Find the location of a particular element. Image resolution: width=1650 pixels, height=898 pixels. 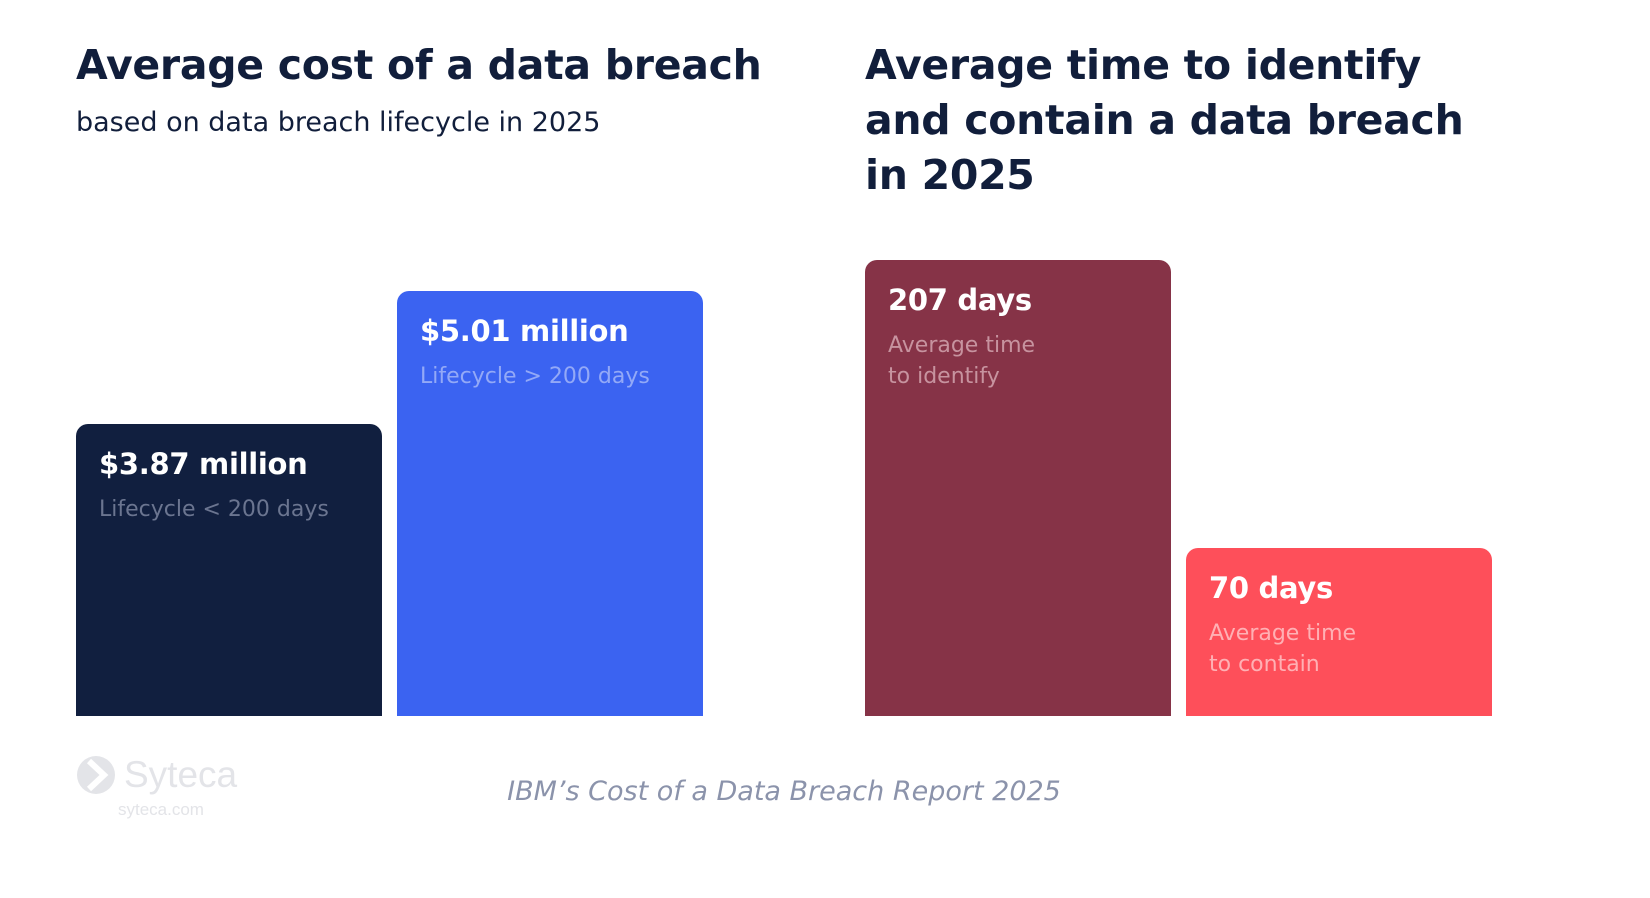

chevron-right-circle-icon is located at coordinates (96, 775).